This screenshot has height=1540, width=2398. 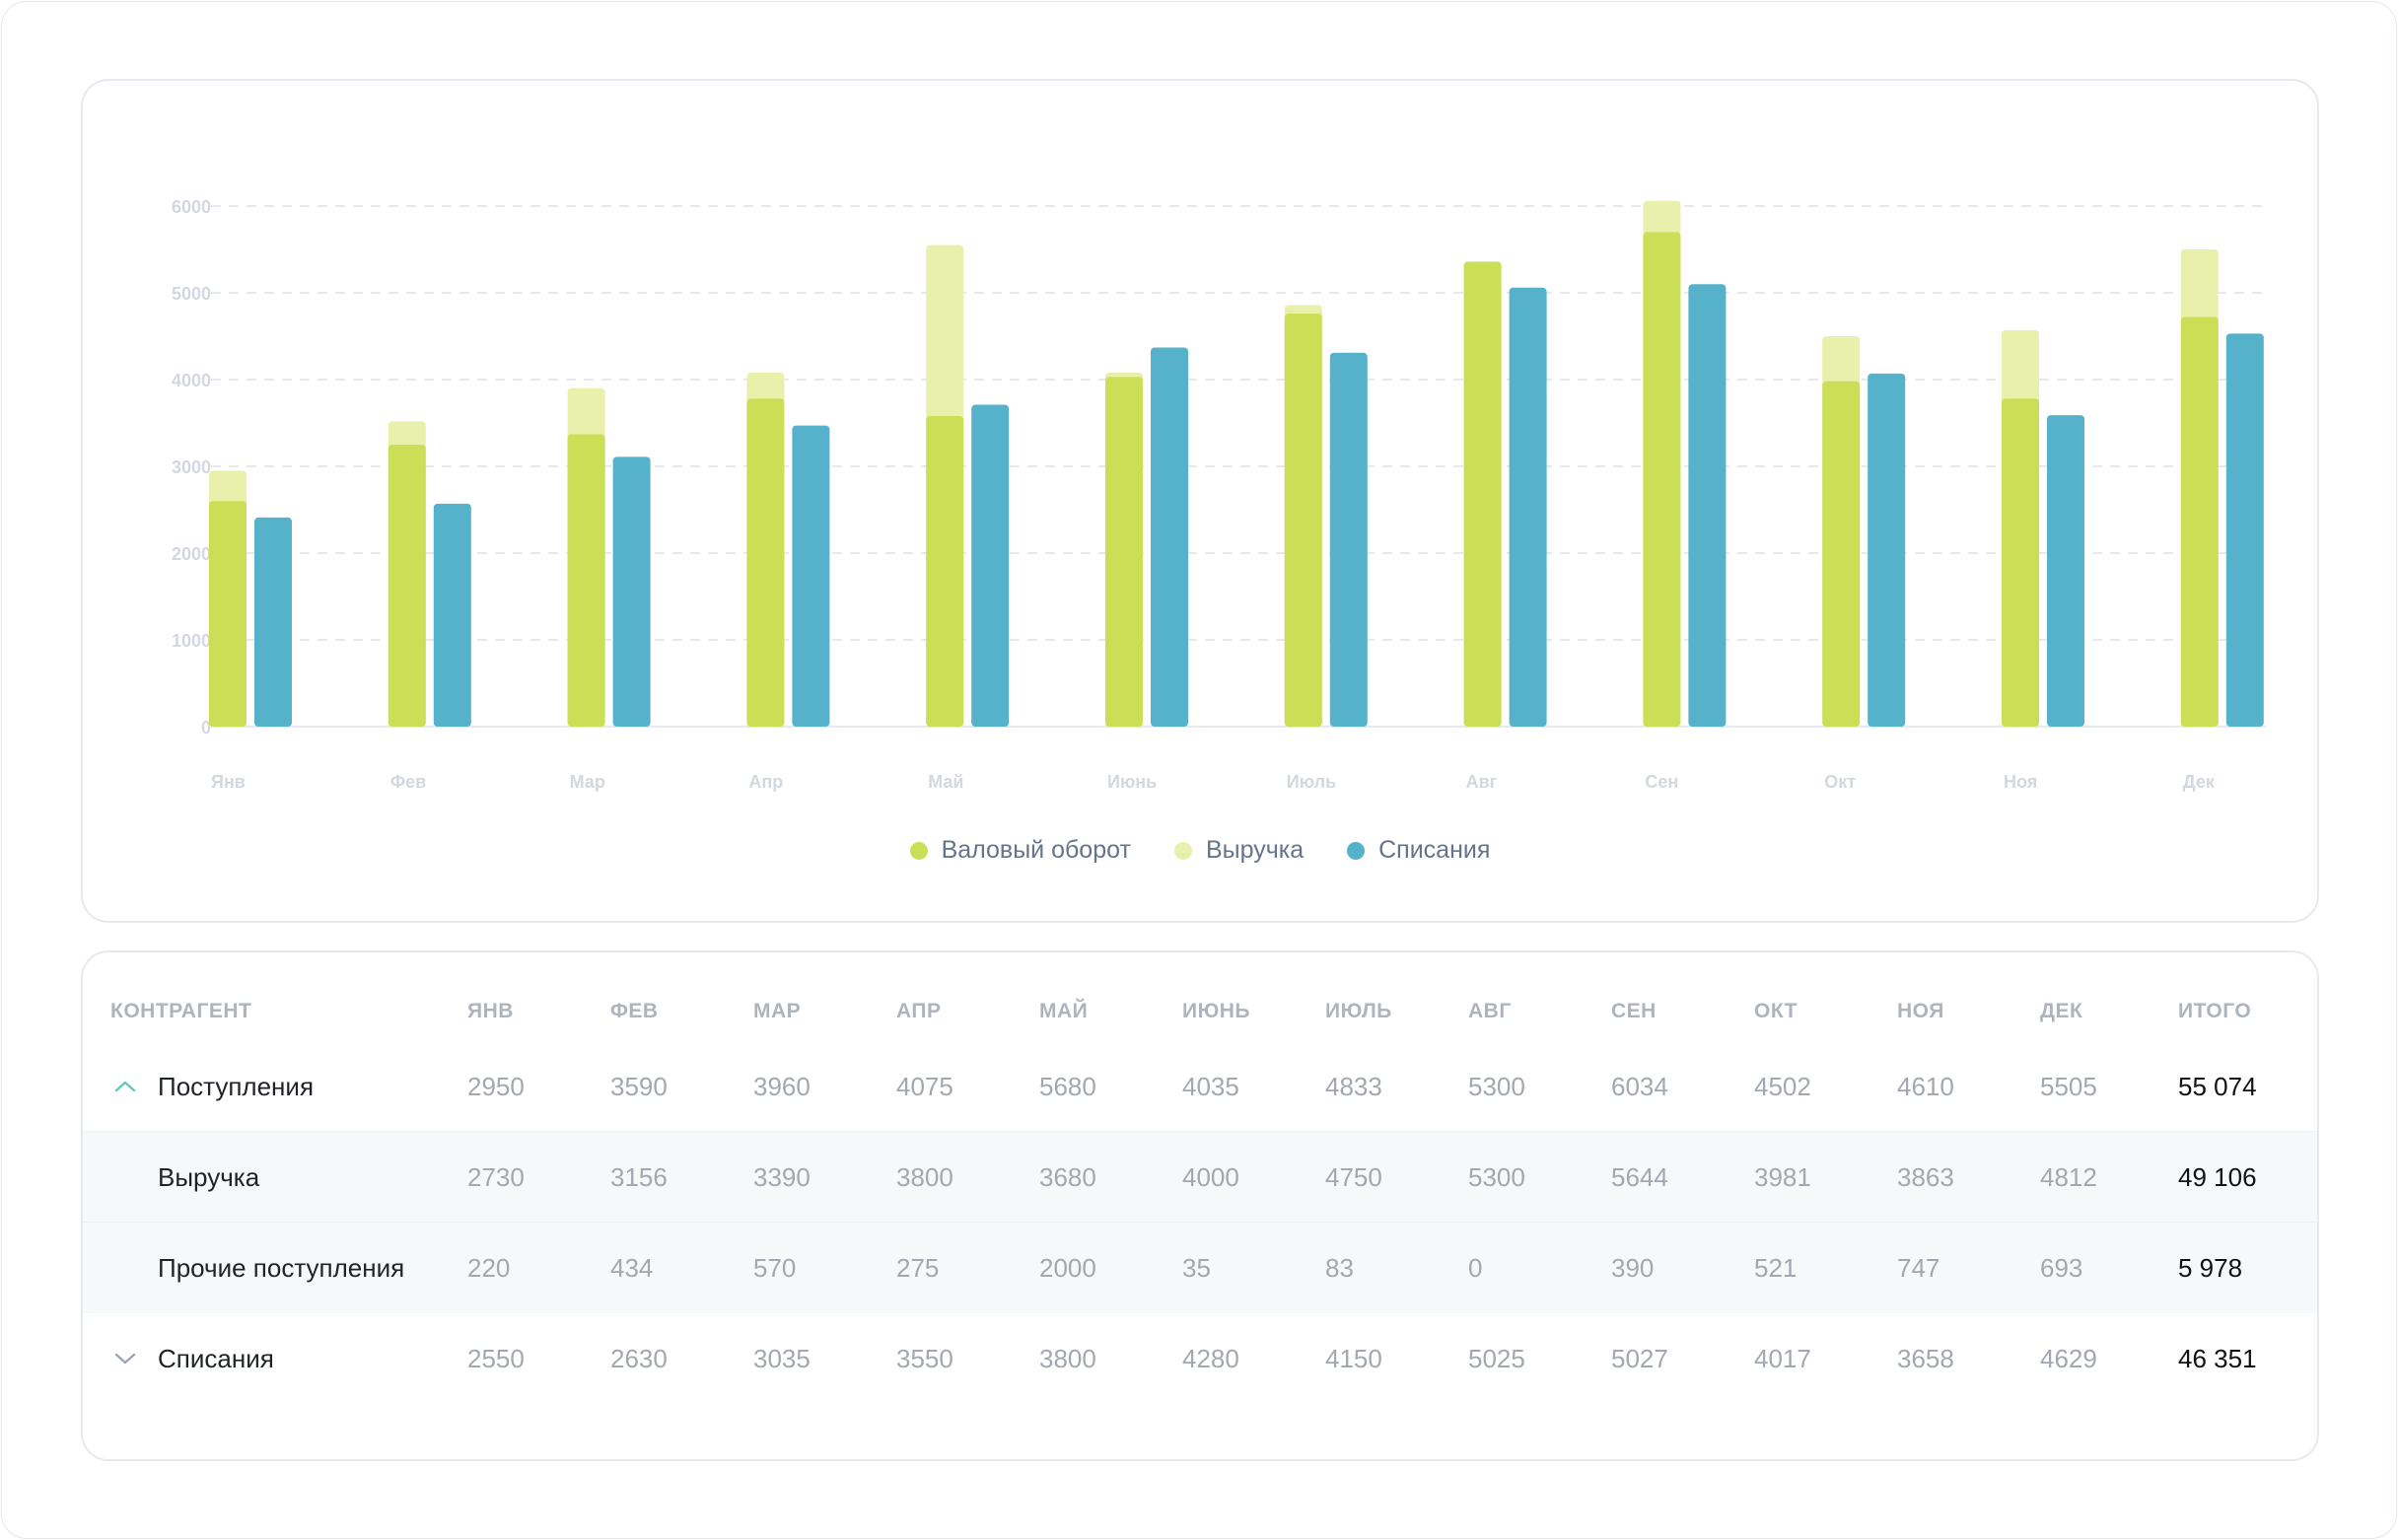 What do you see at coordinates (1064, 1011) in the screenshot?
I see `column-header: МАЙ` at bounding box center [1064, 1011].